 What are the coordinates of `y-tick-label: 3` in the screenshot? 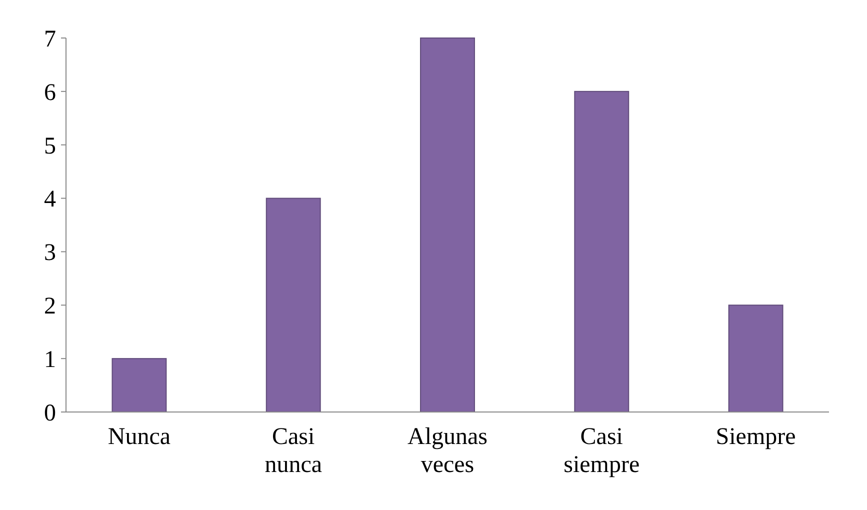 It's located at (50, 253).